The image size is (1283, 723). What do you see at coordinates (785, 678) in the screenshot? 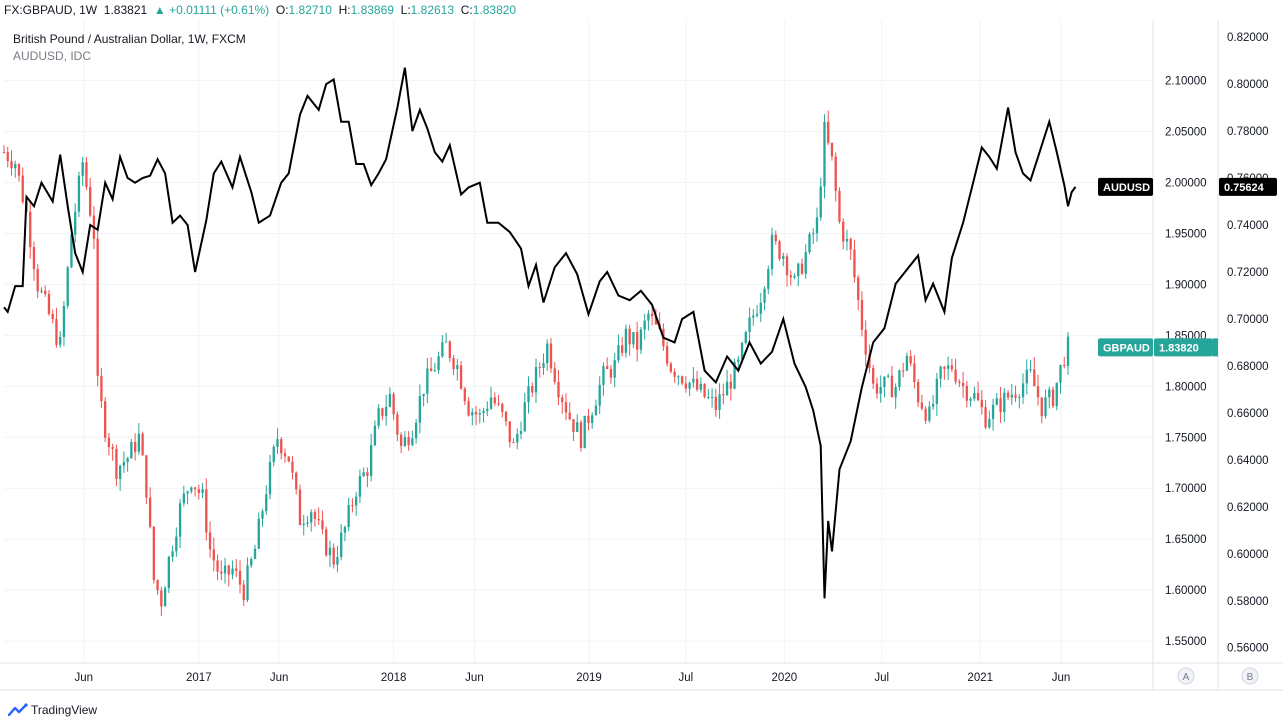
I see `time-tick-label: 2020` at bounding box center [785, 678].